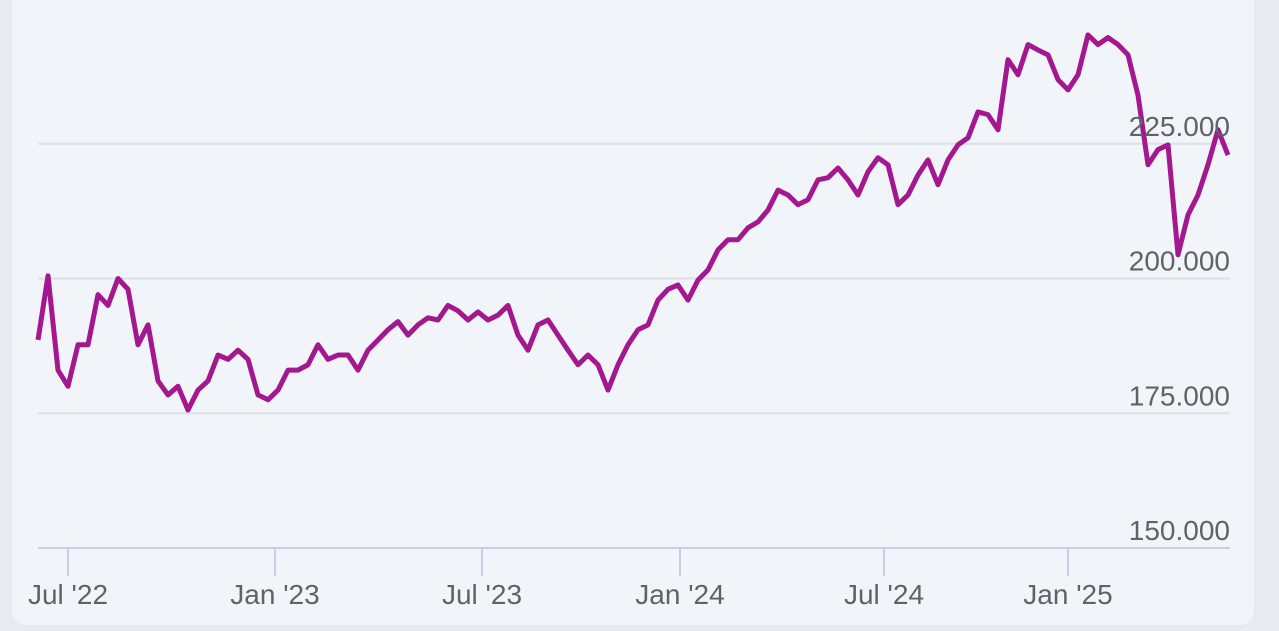 The image size is (1279, 631). I want to click on x-tick-label: Jan '24, so click(679, 594).